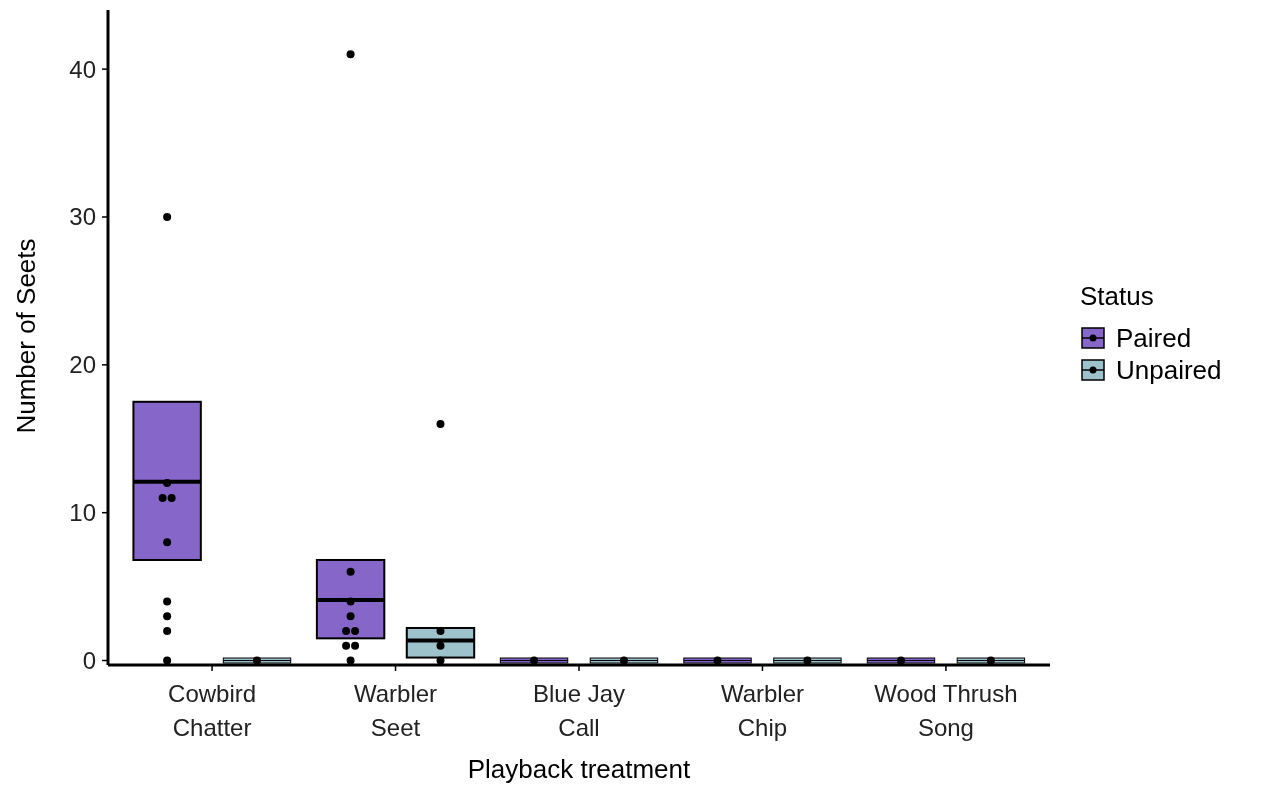 This screenshot has height=791, width=1261. Describe the element at coordinates (82, 513) in the screenshot. I see `y-tick-label: 10` at that location.